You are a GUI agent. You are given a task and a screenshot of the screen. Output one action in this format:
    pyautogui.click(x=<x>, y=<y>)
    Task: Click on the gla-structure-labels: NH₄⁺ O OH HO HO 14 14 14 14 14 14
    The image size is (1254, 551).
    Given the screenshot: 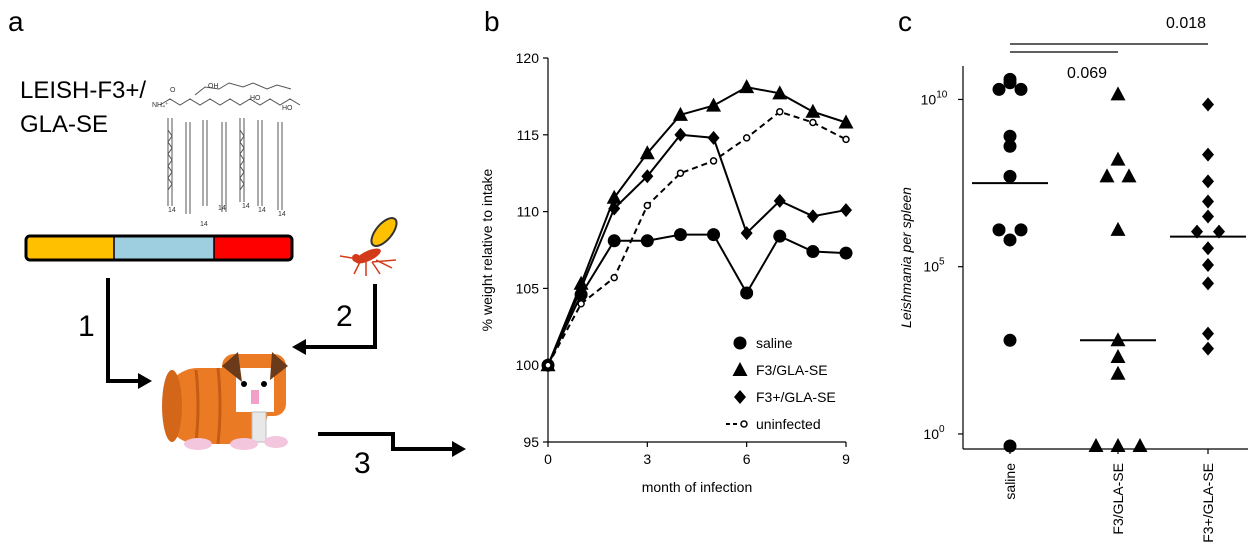 What is the action you would take?
    pyautogui.click(x=222, y=155)
    